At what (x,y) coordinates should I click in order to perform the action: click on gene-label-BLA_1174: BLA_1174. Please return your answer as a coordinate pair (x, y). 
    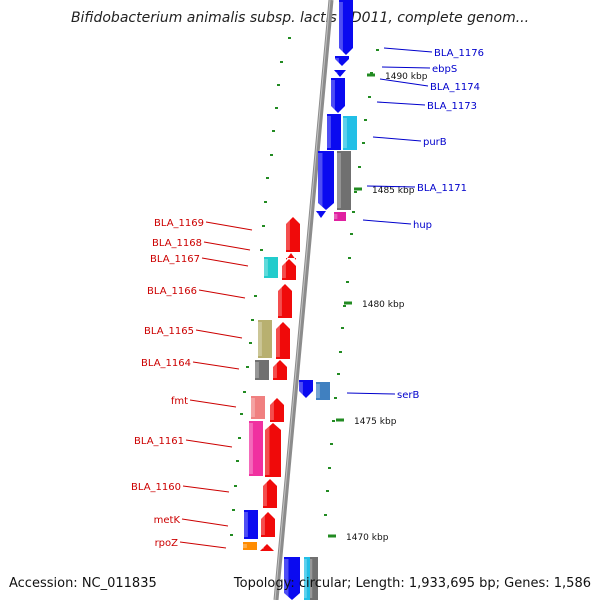
    Looking at the image, I should click on (455, 87).